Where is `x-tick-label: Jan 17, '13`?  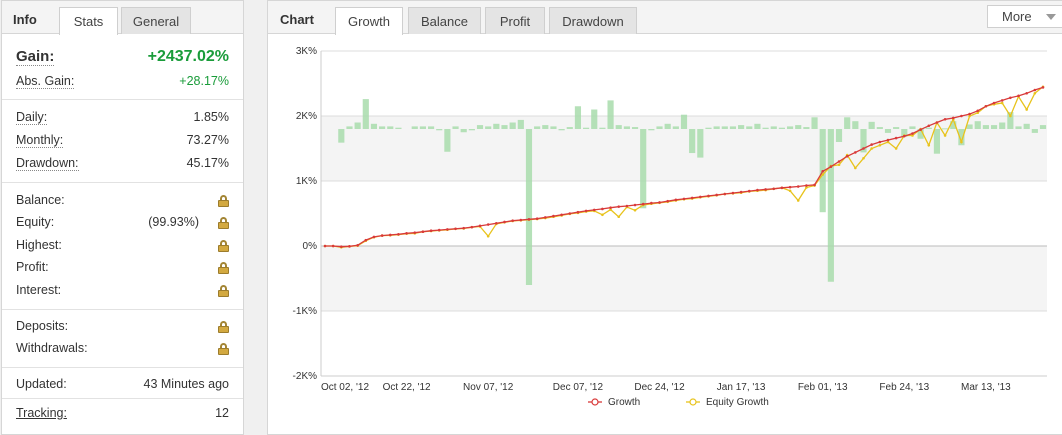 x-tick-label: Jan 17, '13 is located at coordinates (741, 387).